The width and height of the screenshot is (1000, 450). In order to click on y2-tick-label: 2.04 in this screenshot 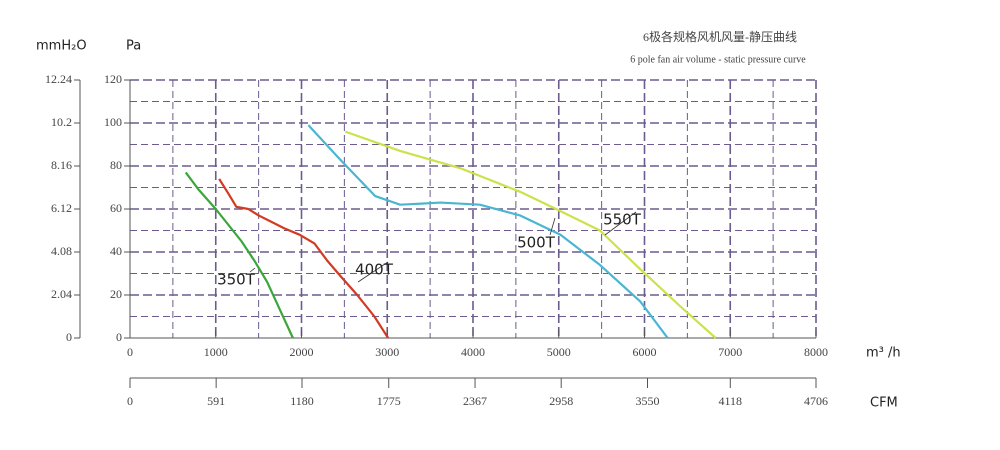, I will do `click(61, 294)`.